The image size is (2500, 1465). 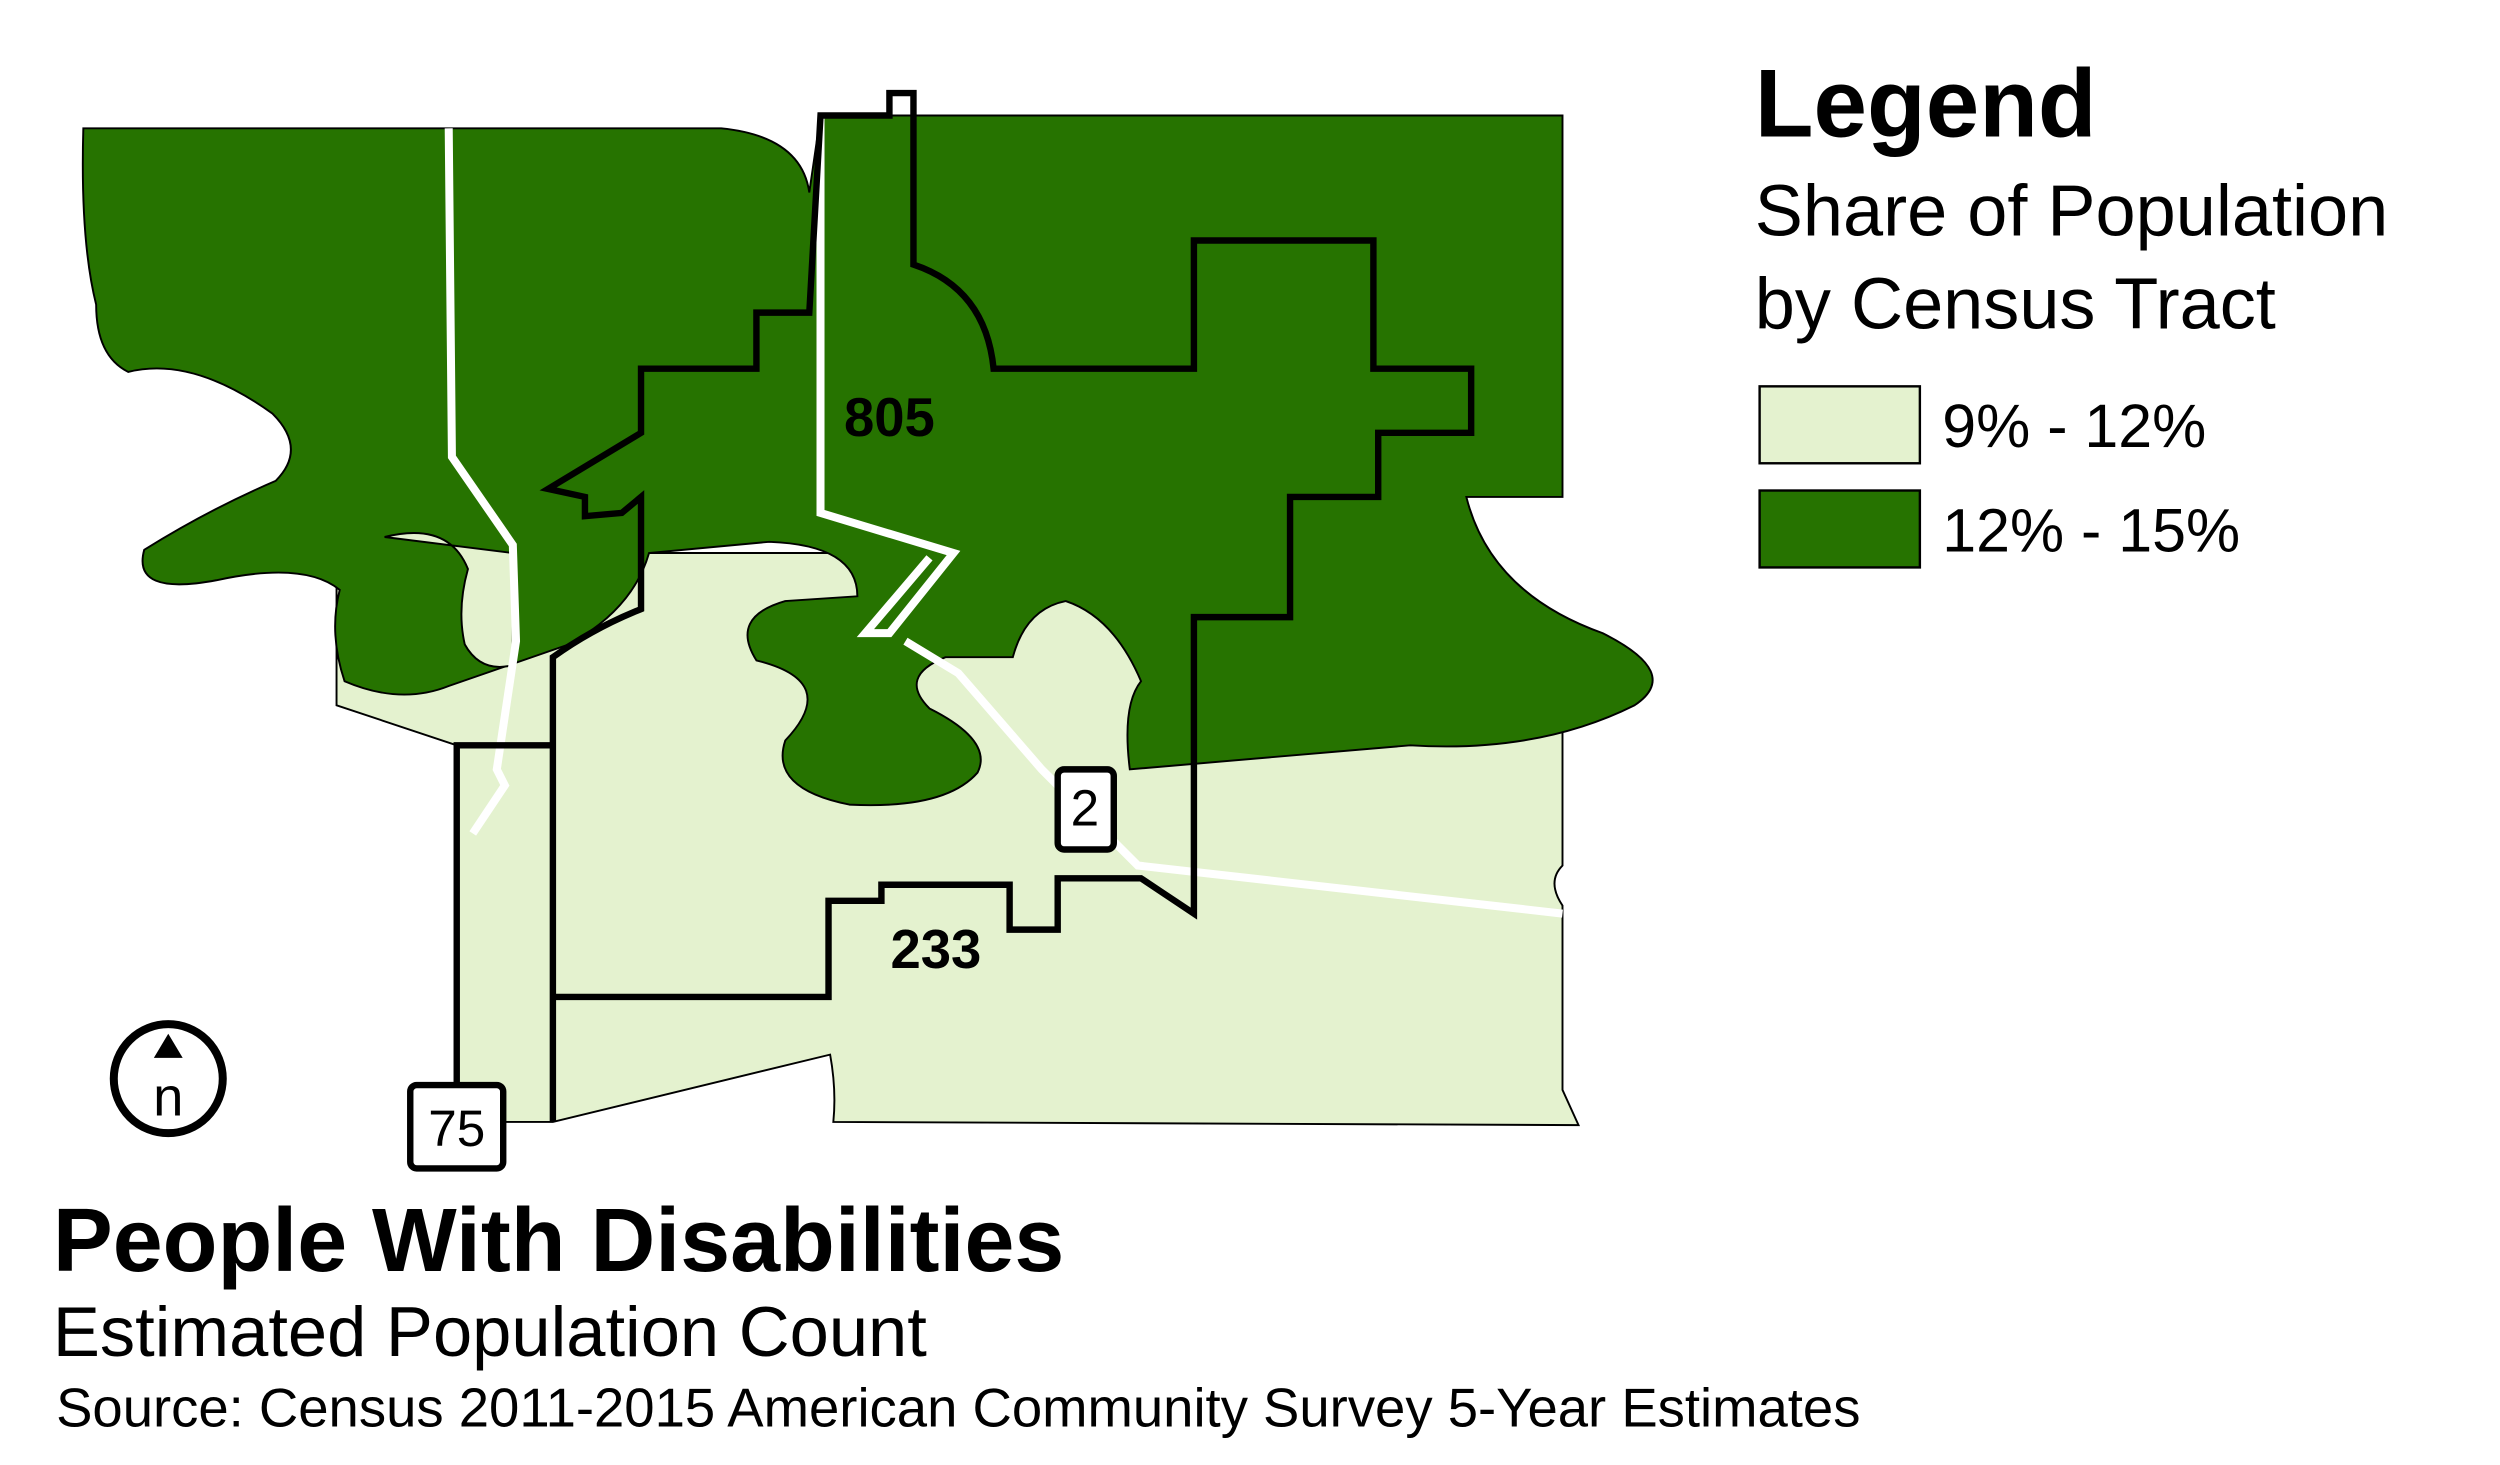 I want to click on legend-label: 12% - 15%, so click(x=2091, y=530).